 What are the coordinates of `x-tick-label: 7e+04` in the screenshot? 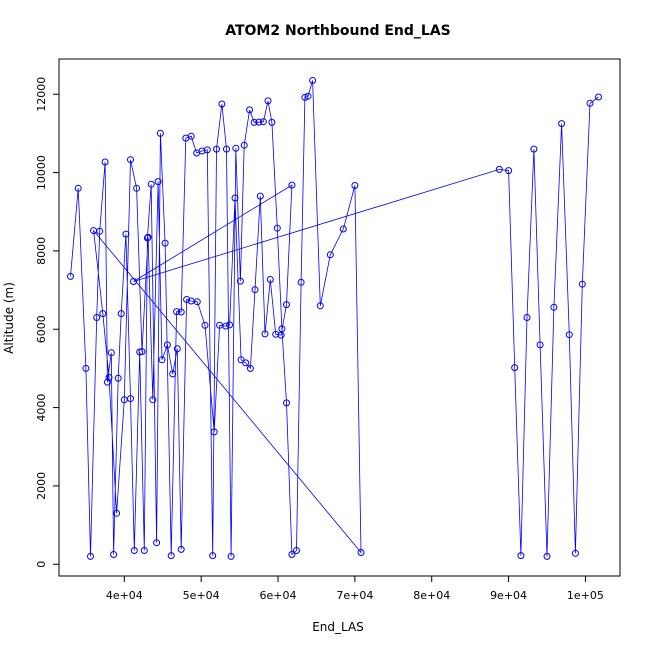 It's located at (354, 595).